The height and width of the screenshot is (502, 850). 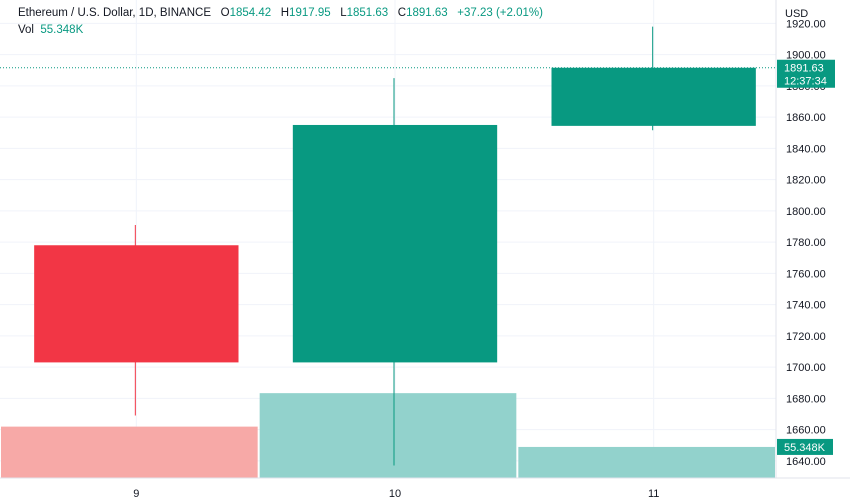 I want to click on volume-legend: Vol 55.348K, so click(x=50, y=30).